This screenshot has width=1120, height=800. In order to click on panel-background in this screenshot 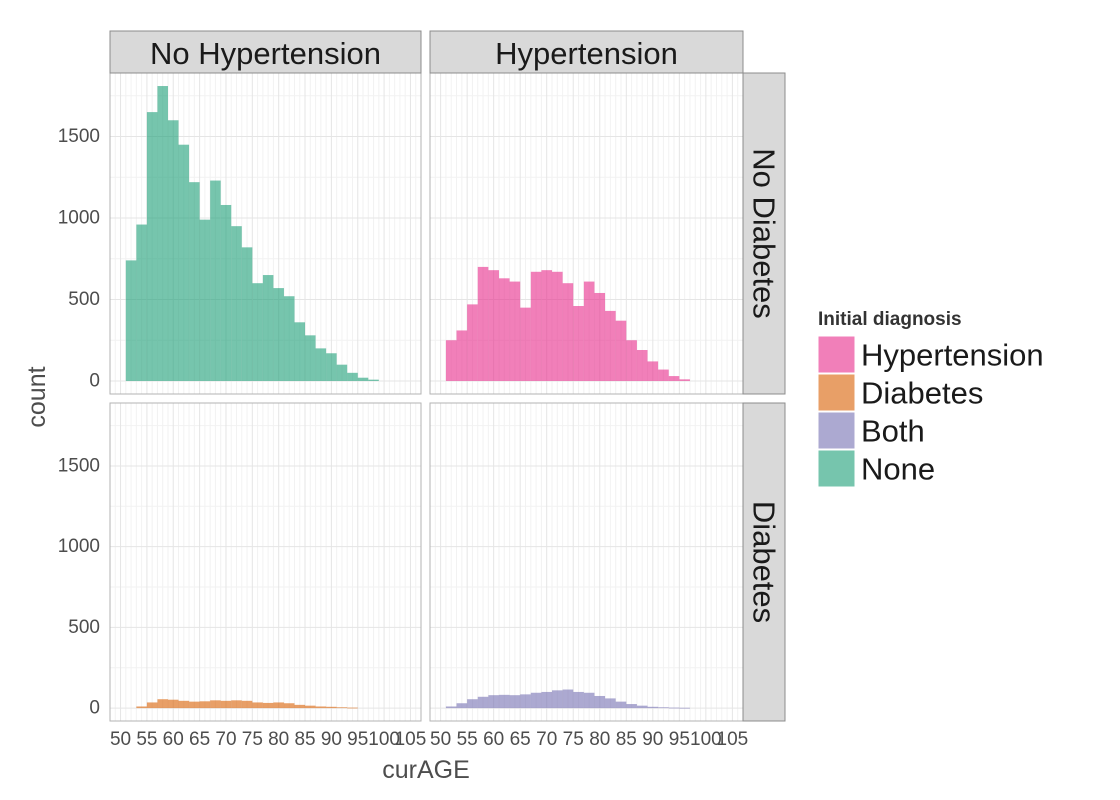, I will do `click(265, 562)`.